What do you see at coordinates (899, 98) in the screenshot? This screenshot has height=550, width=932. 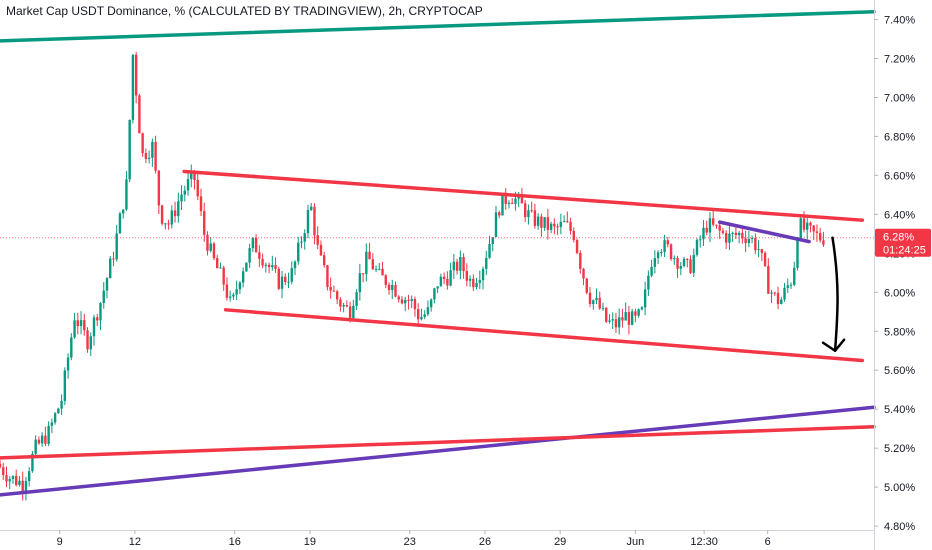 I see `y-tick-label: 7.00%` at bounding box center [899, 98].